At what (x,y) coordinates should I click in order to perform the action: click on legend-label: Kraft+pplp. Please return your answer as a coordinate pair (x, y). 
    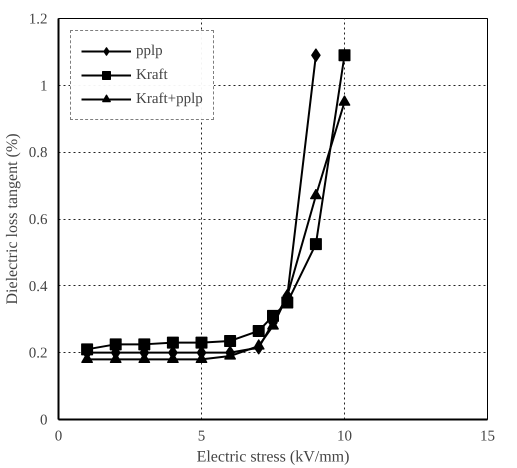
    Looking at the image, I should click on (169, 99).